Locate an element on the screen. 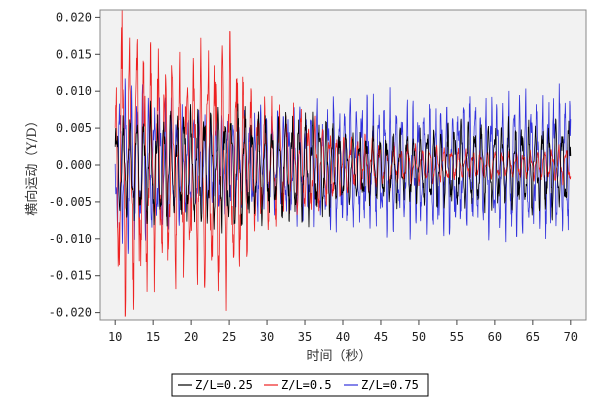 This screenshot has width=600, height=400. x-tick-label: 60 is located at coordinates (495, 337).